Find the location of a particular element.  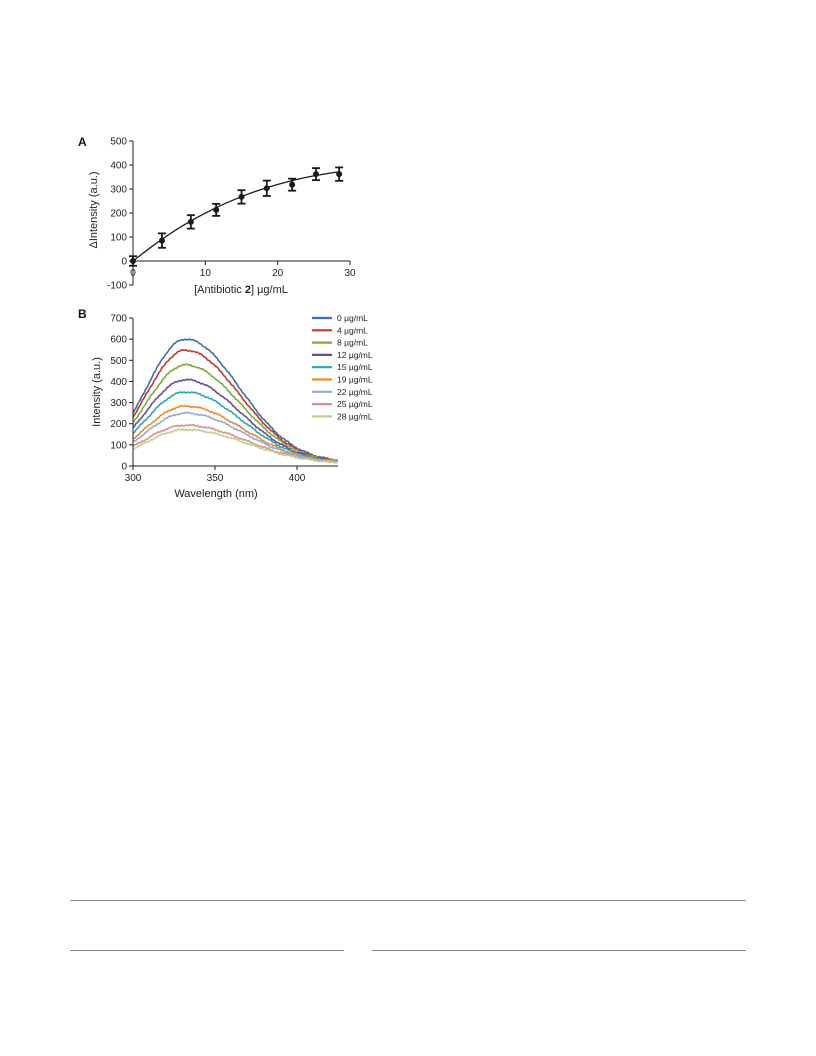

legend-label: 28 µg/mL is located at coordinates (355, 416).